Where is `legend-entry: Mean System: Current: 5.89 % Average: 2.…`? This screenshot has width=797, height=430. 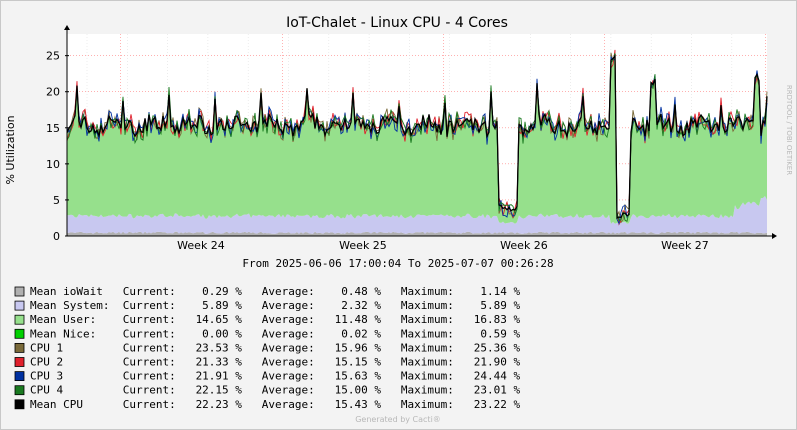
legend-entry: Mean System: Current: 5.89 % Average: 2.… is located at coordinates (275, 305).